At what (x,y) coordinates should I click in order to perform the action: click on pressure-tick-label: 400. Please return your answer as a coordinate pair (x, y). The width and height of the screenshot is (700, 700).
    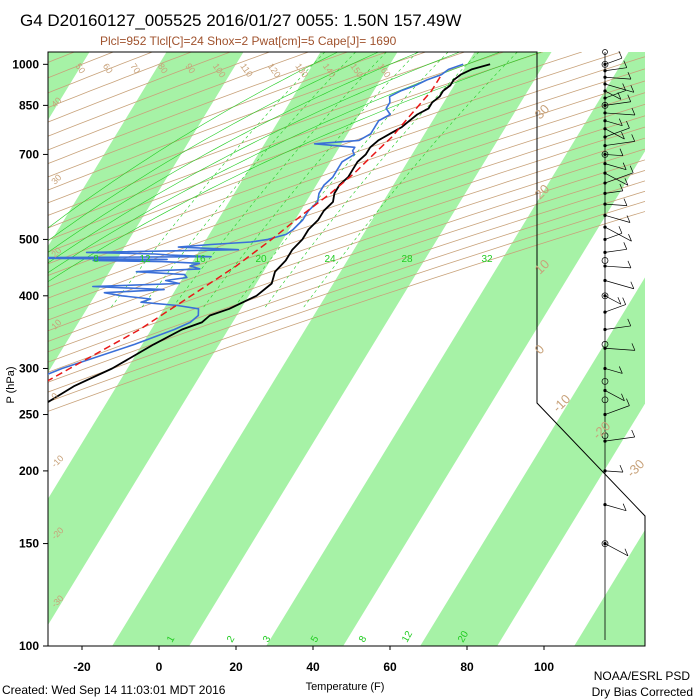
    Looking at the image, I should click on (29, 296).